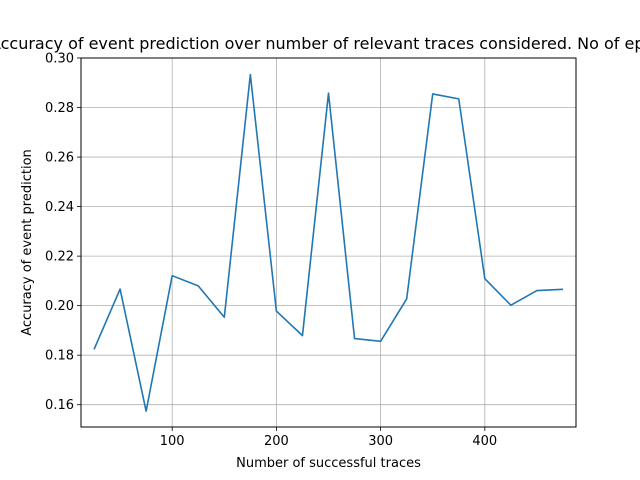  What do you see at coordinates (59, 59) in the screenshot?
I see `y-tick-label: 0.30` at bounding box center [59, 59].